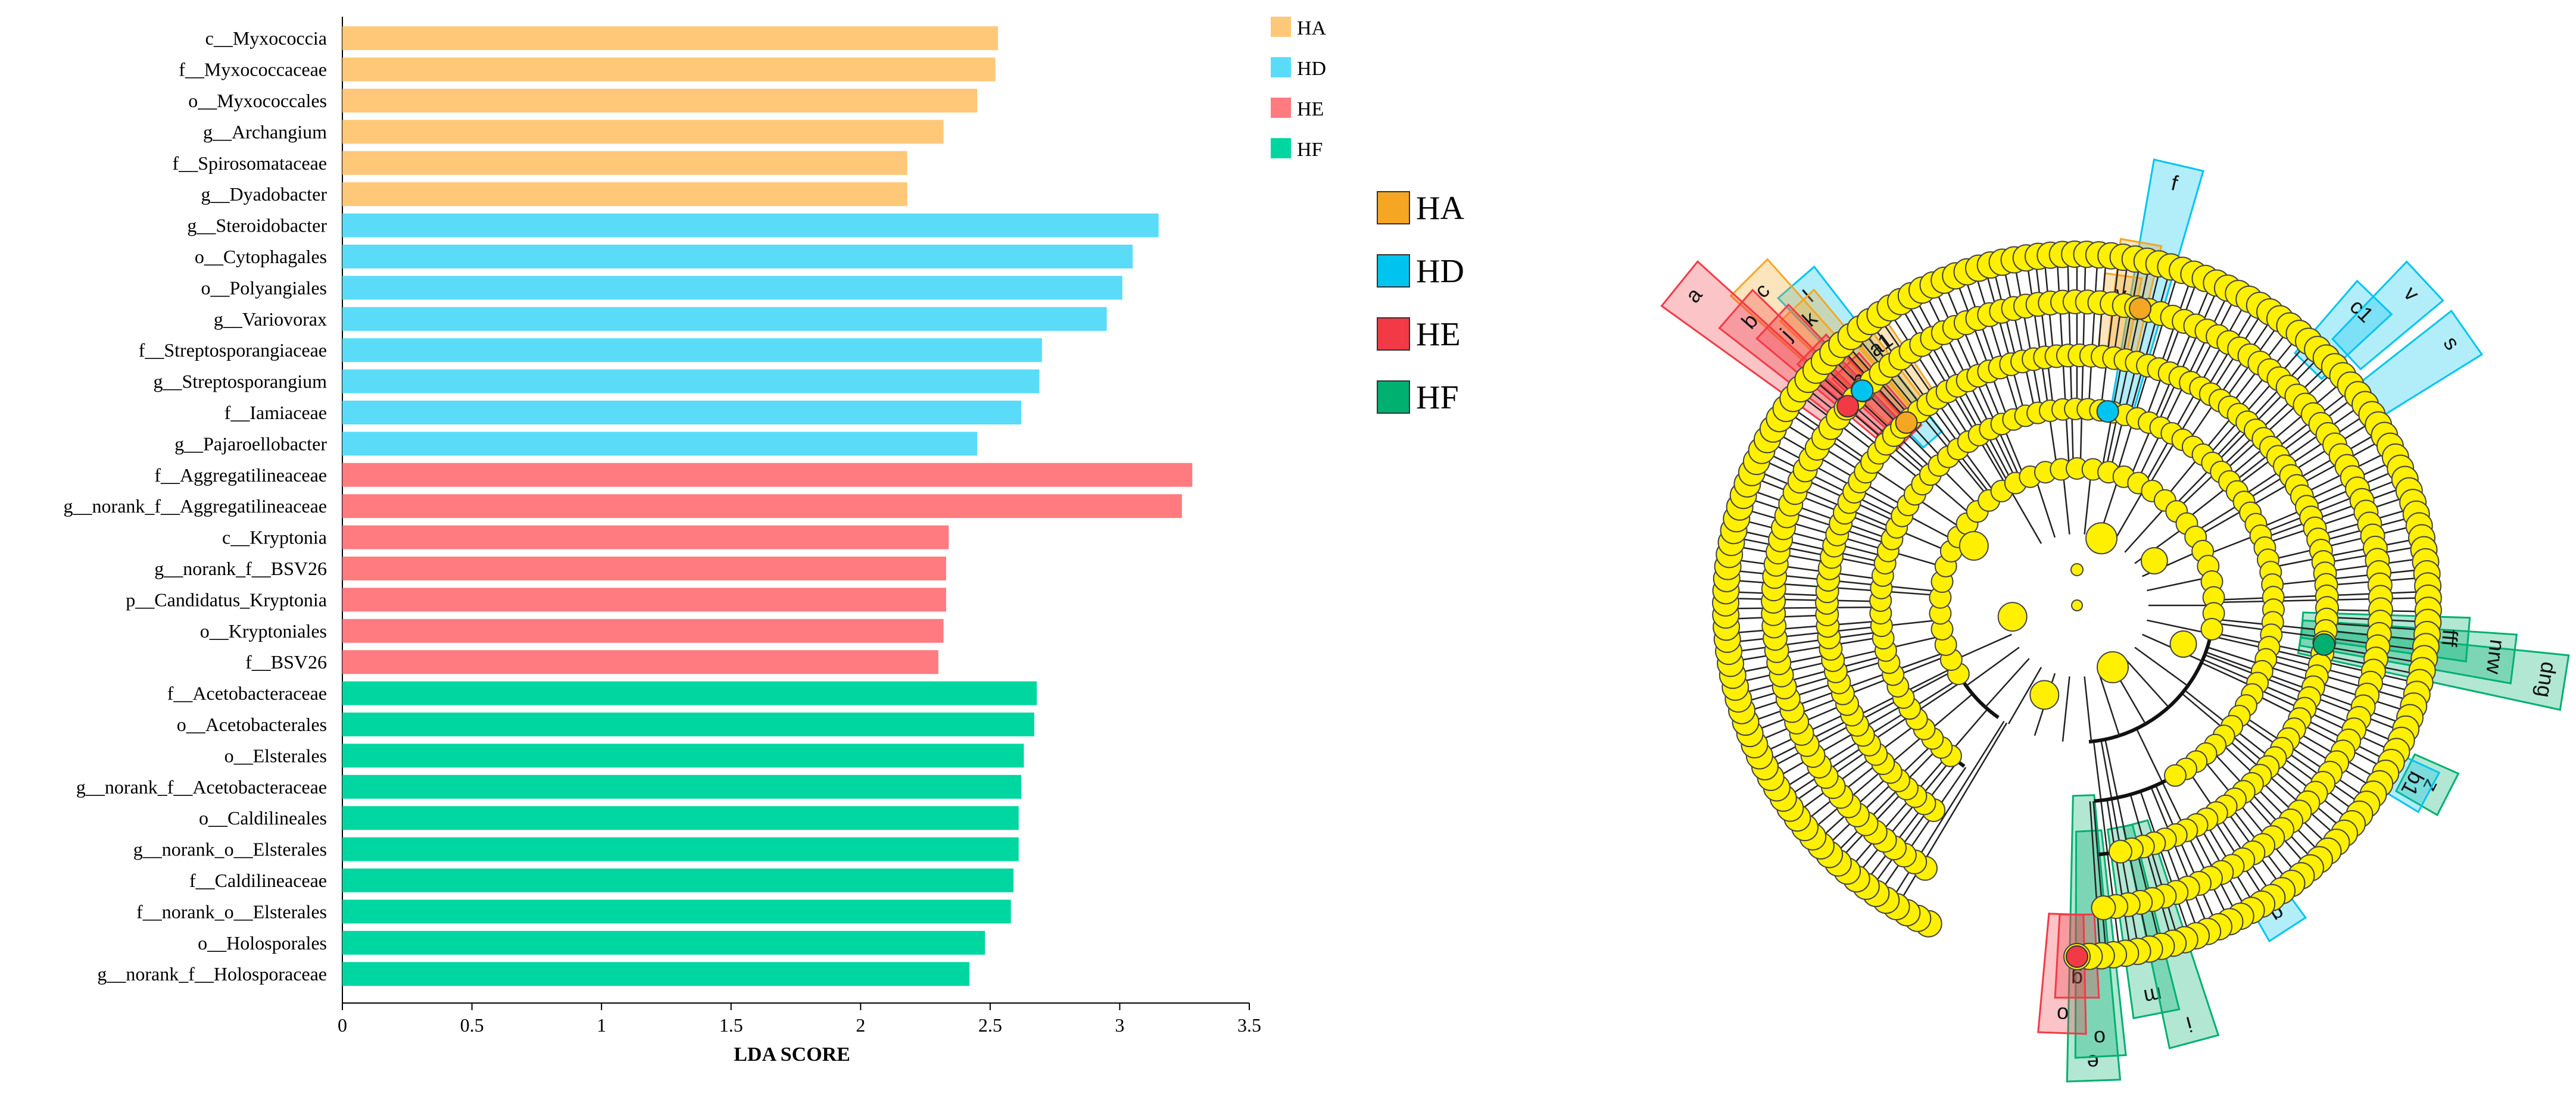 This screenshot has width=2576, height=1109. I want to click on x-axis-title: LDA SCORE, so click(792, 1055).